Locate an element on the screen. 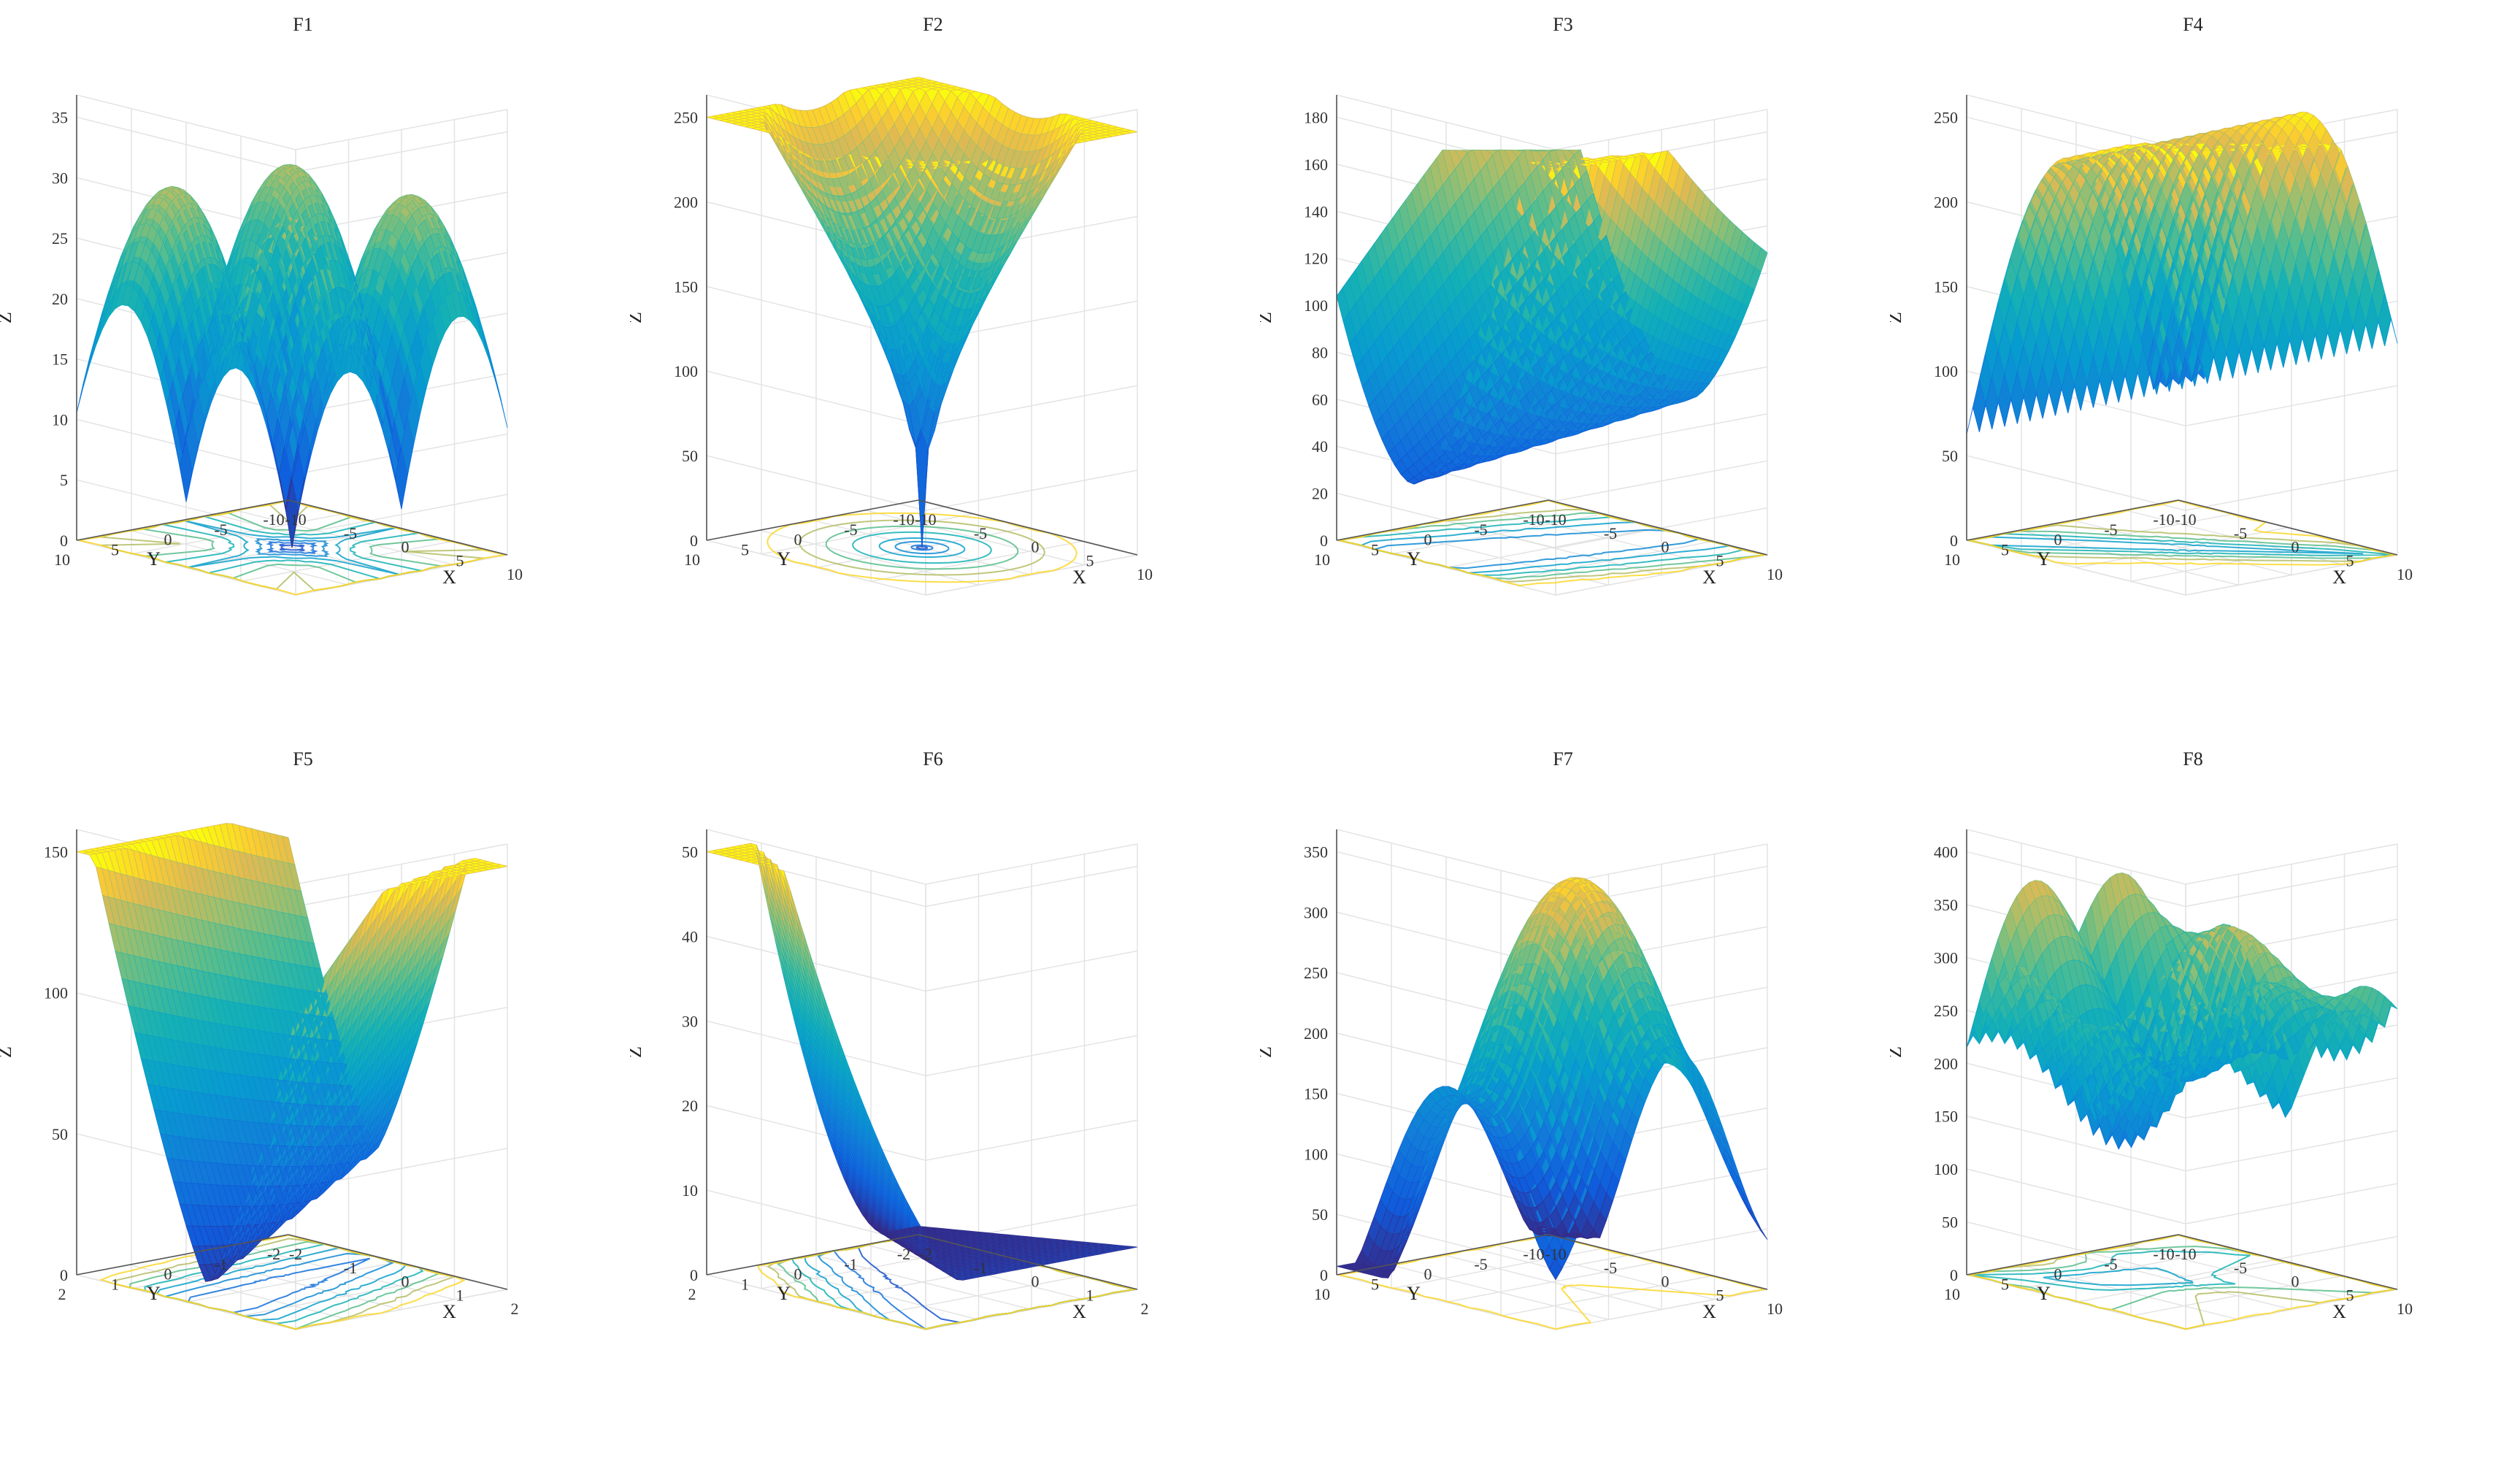 Image resolution: width=2520 pixels, height=1469 pixels. x-tick-label: 5 is located at coordinates (1090, 560).